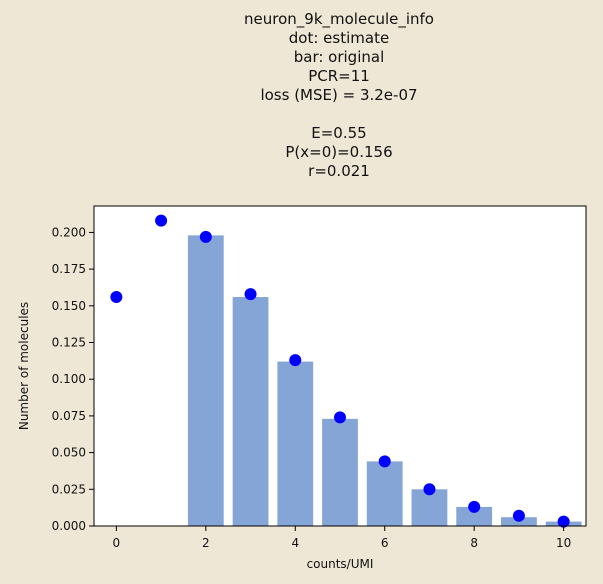  What do you see at coordinates (339, 76) in the screenshot?
I see `title-line: PCR=11` at bounding box center [339, 76].